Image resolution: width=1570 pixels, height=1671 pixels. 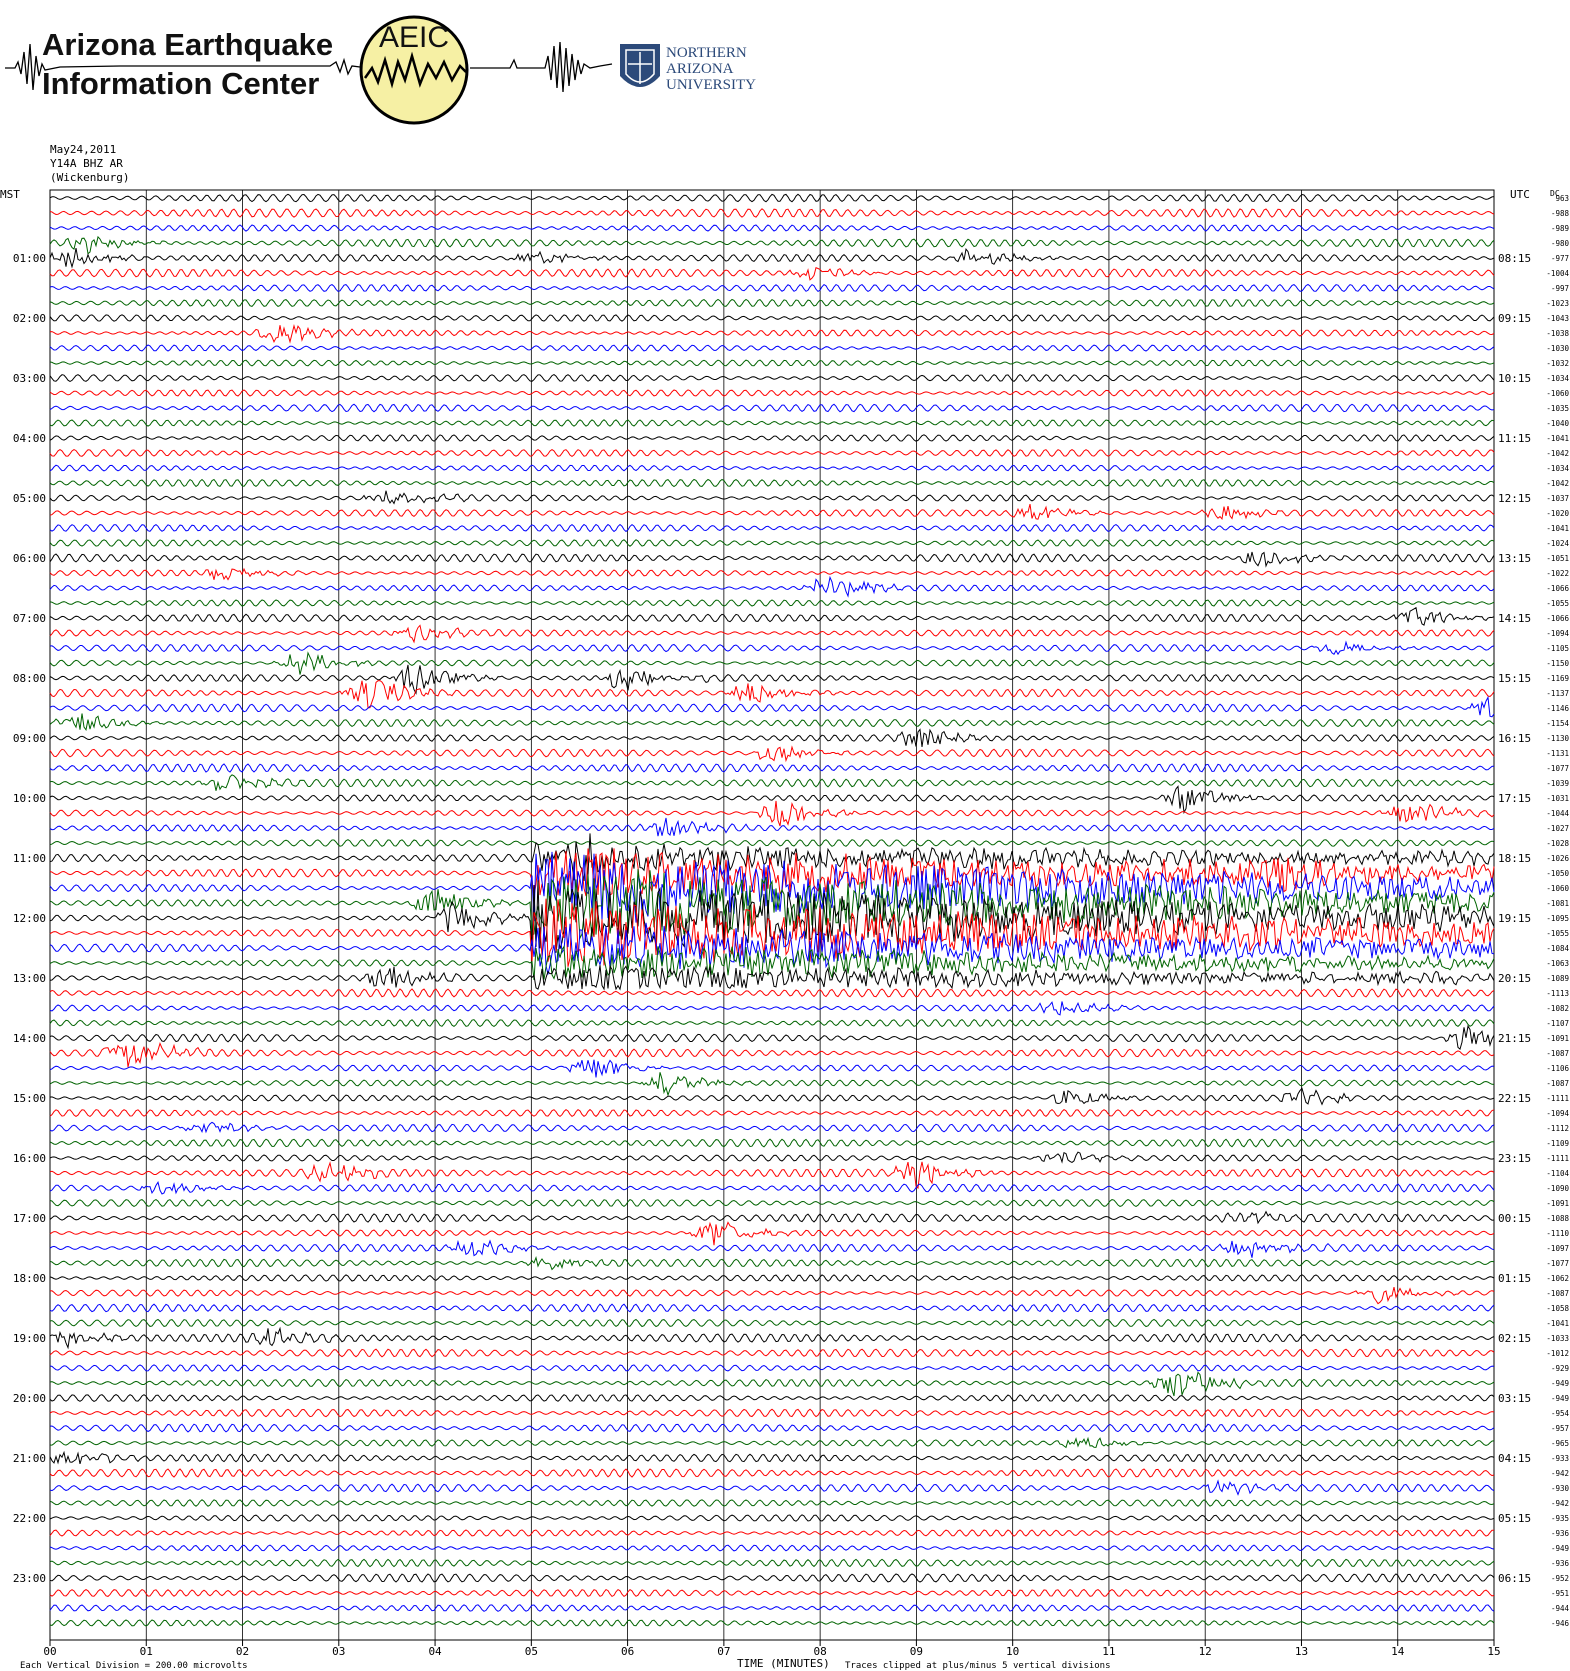 I want to click on dc-offset-label: -1094, so click(x=1557, y=633).